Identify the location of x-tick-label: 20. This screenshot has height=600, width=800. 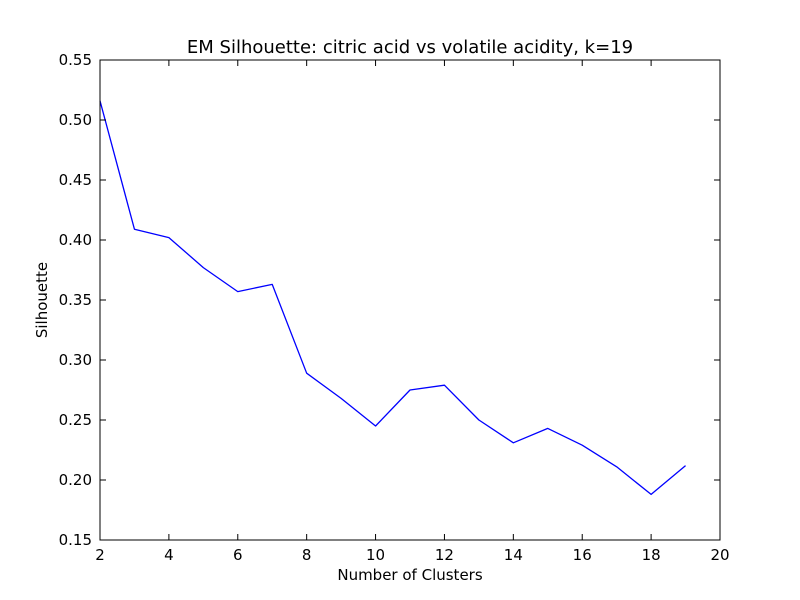
(719, 555).